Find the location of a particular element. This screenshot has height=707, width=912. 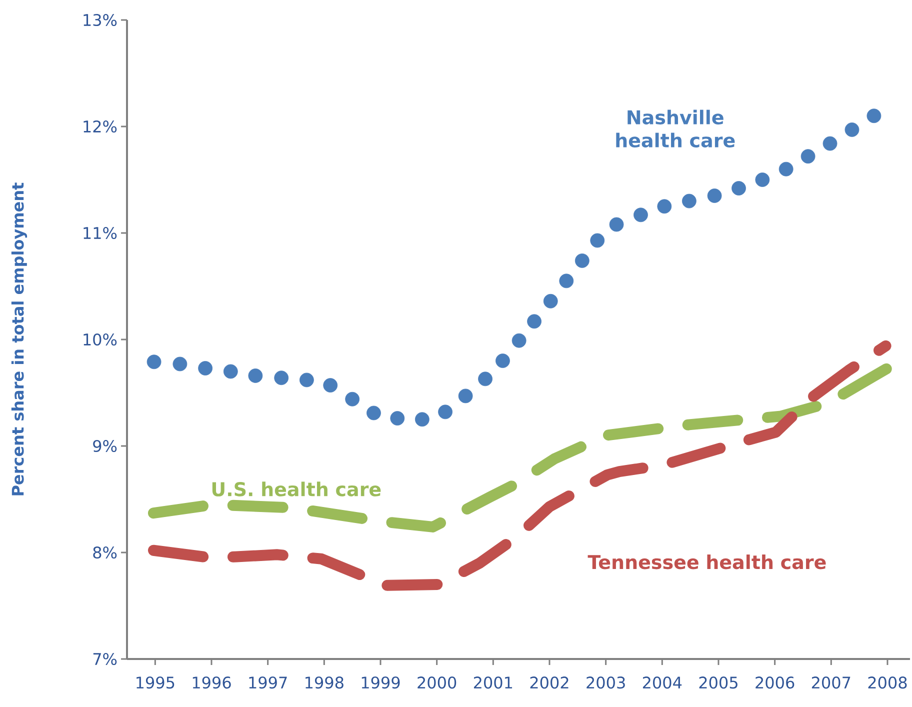

x-tick-label: 1996 is located at coordinates (211, 682).